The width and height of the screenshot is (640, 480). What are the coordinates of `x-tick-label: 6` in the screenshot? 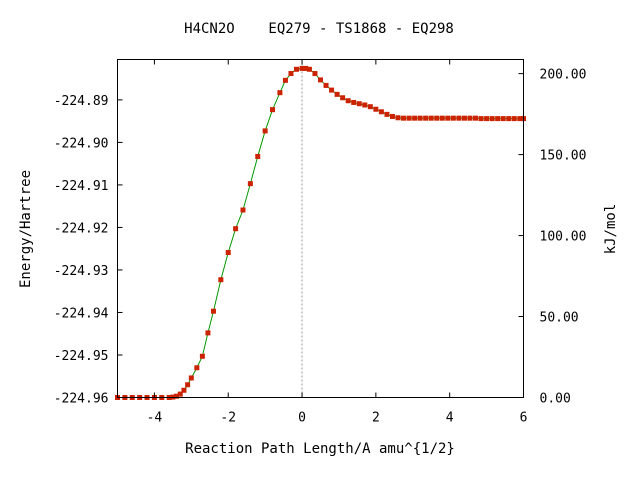 It's located at (524, 418).